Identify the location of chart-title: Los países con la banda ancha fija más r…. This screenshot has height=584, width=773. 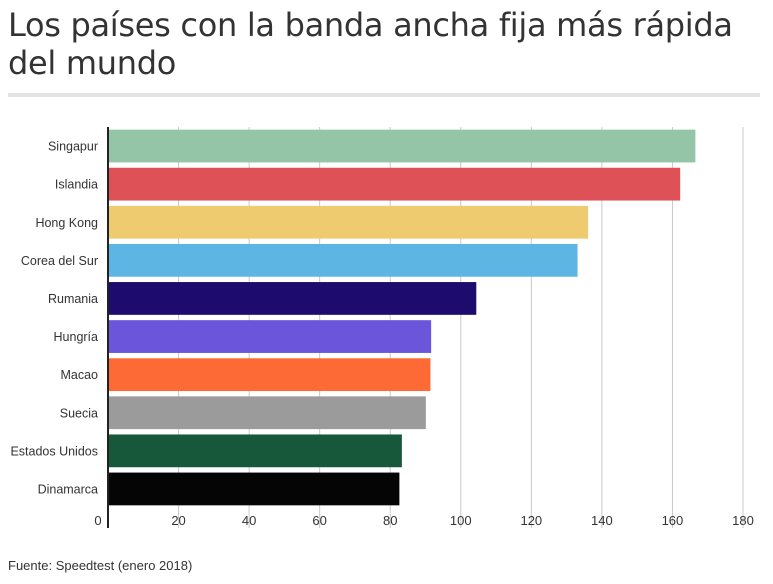
(370, 44).